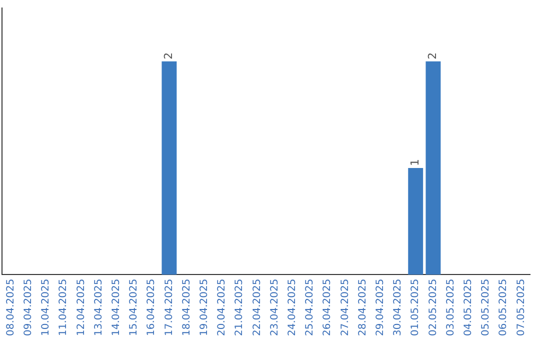 The image size is (540, 340). Describe the element at coordinates (310, 307) in the screenshot. I see `x-tick-label: 25.04.2025` at that location.